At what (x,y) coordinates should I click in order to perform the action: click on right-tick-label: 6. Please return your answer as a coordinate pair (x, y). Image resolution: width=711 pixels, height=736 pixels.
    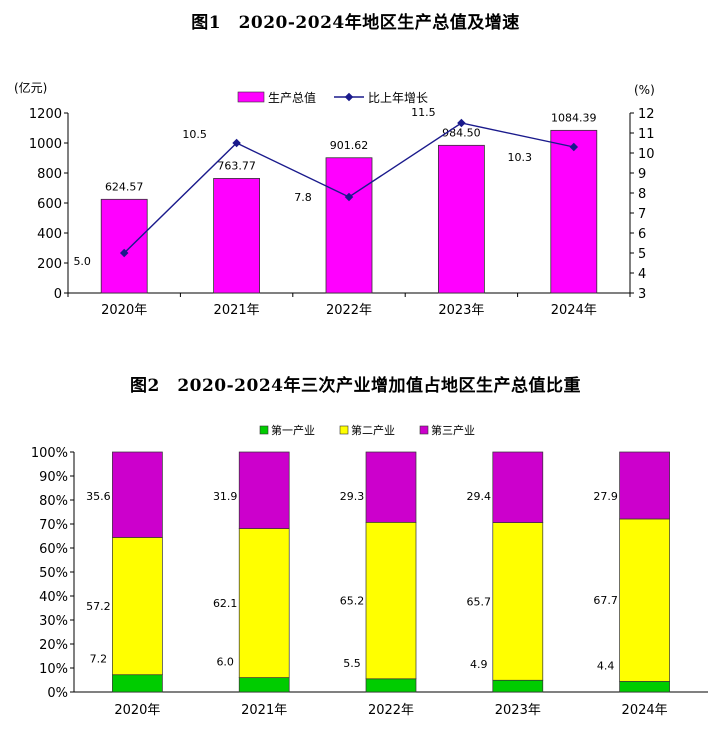
    Looking at the image, I should click on (642, 234).